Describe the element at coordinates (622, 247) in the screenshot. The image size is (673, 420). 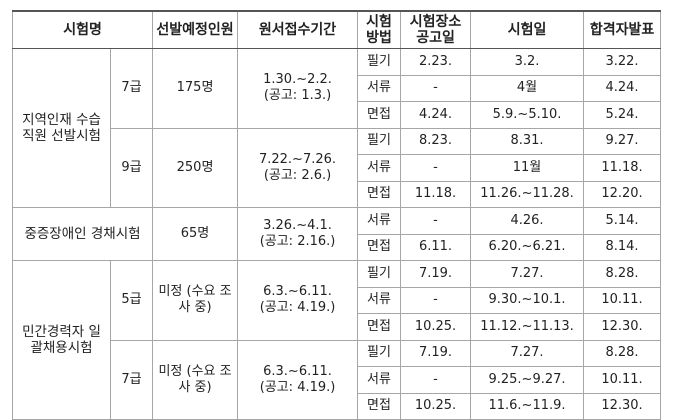
I see `result-date: 8.14.` at that location.